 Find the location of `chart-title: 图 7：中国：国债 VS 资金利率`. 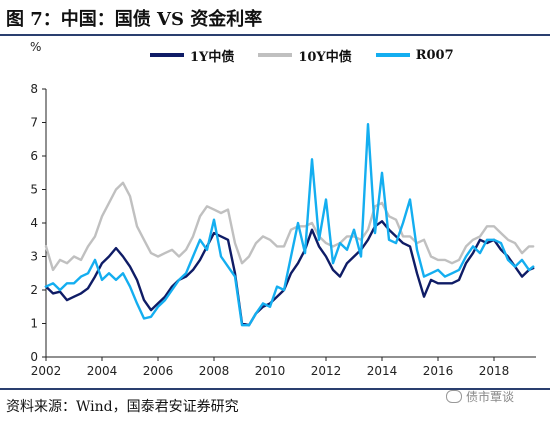

chart-title: 图 7：中国：国债 VS 资金利率 is located at coordinates (134, 19).